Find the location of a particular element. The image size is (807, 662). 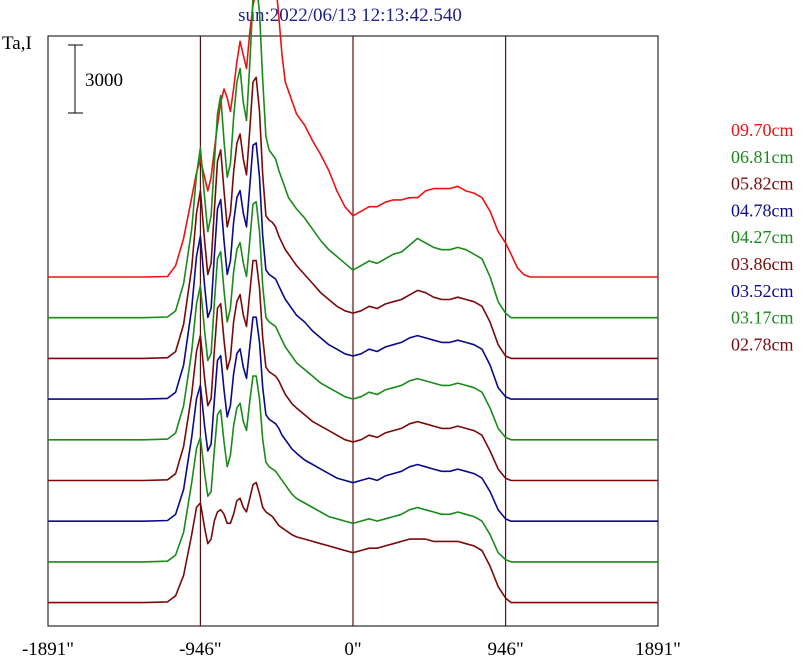

scale-bar-label: 3000 is located at coordinates (104, 80).